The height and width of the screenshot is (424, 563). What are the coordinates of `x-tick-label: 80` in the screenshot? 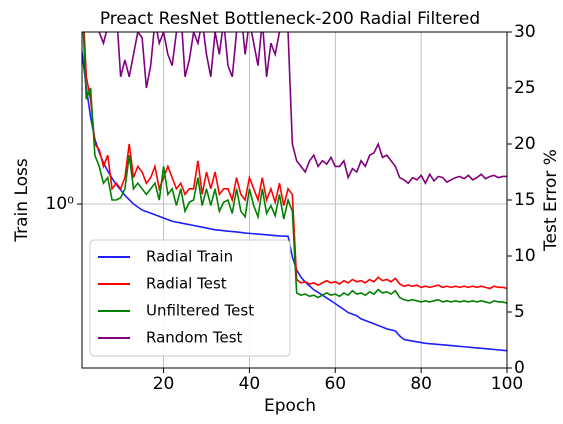 It's located at (421, 384).